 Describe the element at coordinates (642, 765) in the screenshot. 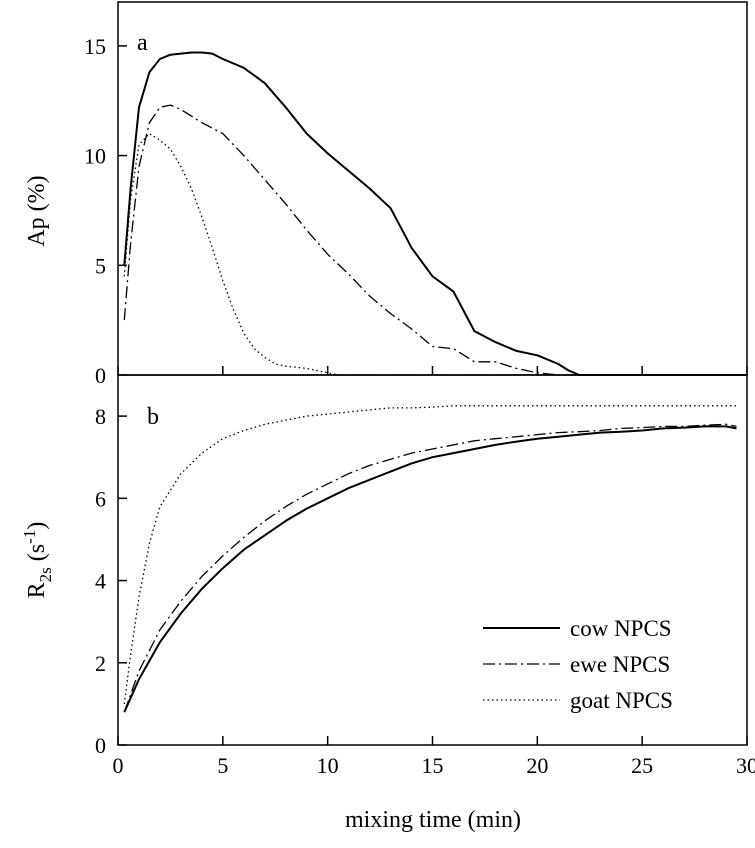

I see `x-tick-label: 25` at that location.